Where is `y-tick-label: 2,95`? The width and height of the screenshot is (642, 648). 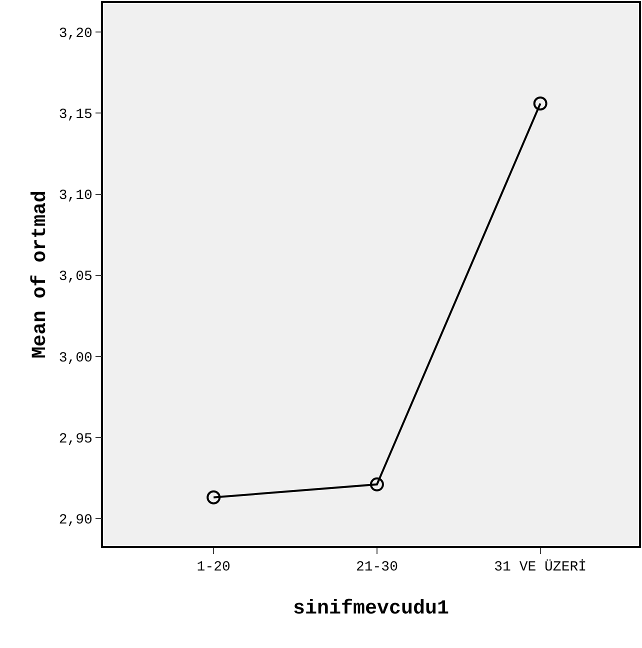 y-tick-label: 2,95 is located at coordinates (75, 439).